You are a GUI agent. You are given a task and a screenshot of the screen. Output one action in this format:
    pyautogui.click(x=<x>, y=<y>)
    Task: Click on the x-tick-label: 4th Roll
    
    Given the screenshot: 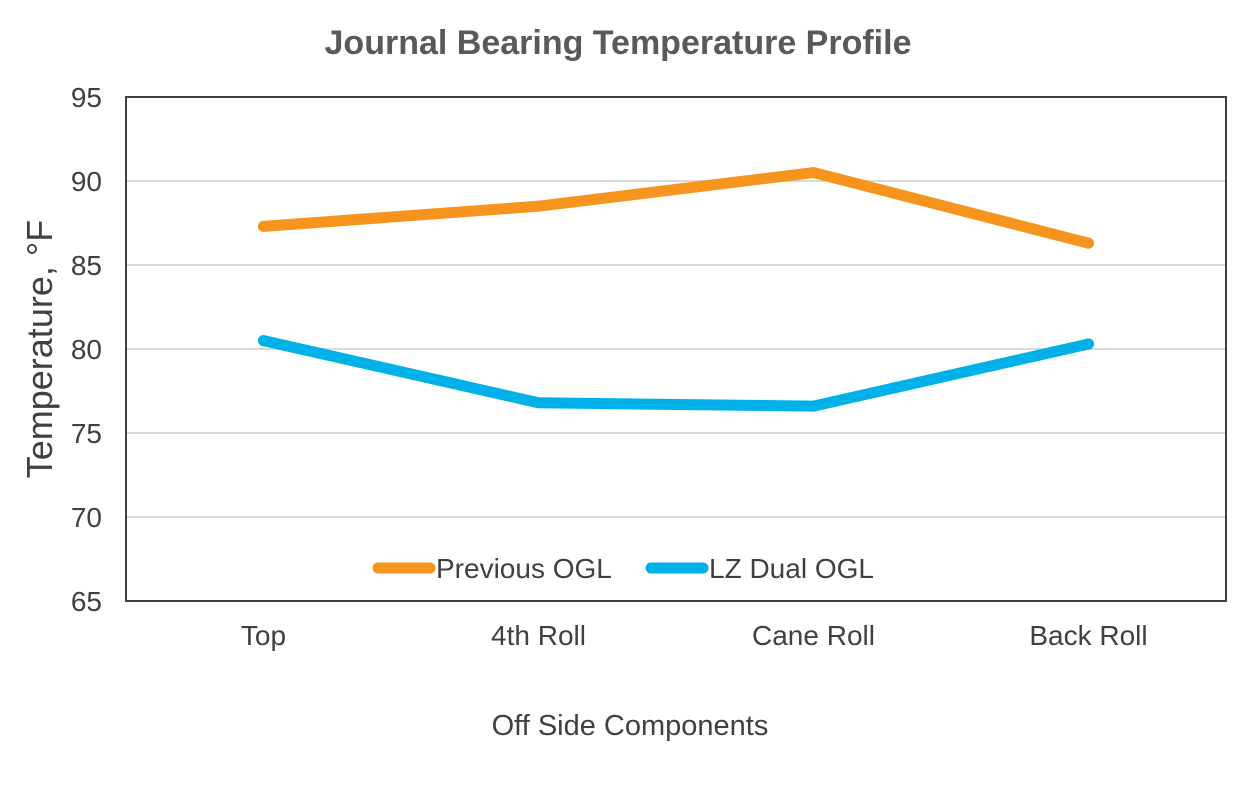 What is the action you would take?
    pyautogui.click(x=538, y=635)
    